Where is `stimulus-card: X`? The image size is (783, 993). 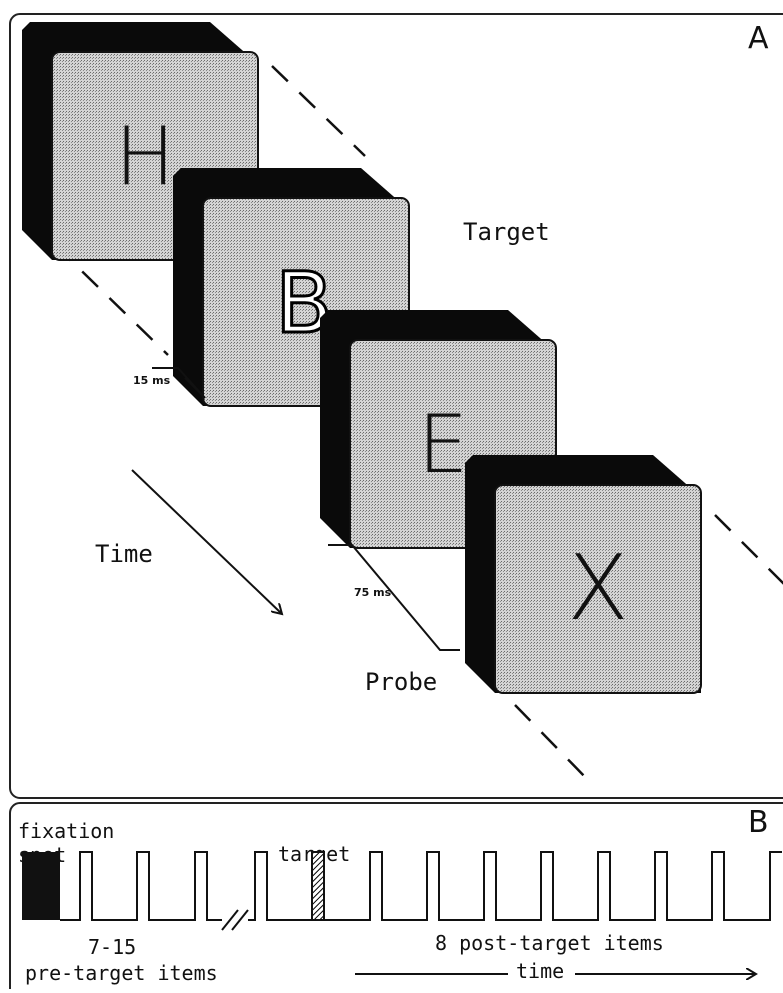 stimulus-card: X is located at coordinates (583, 574).